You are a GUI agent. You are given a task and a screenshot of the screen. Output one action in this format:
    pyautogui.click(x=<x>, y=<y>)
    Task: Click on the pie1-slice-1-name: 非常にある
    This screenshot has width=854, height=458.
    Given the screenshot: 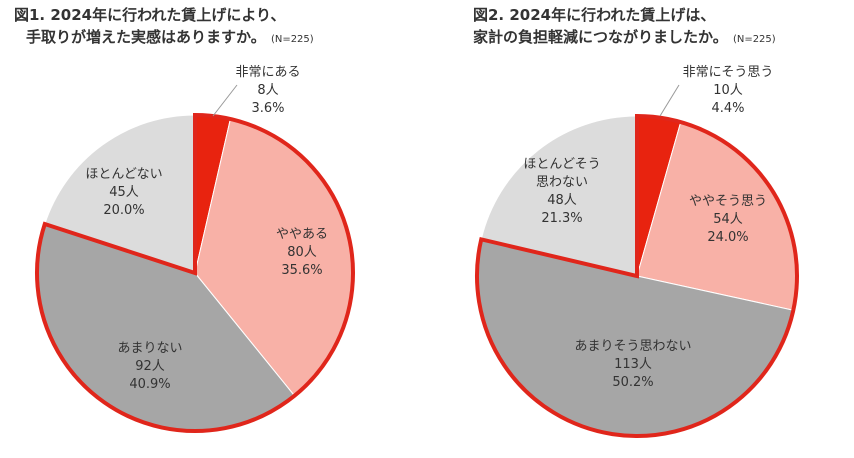 What is the action you would take?
    pyautogui.click(x=267, y=72)
    